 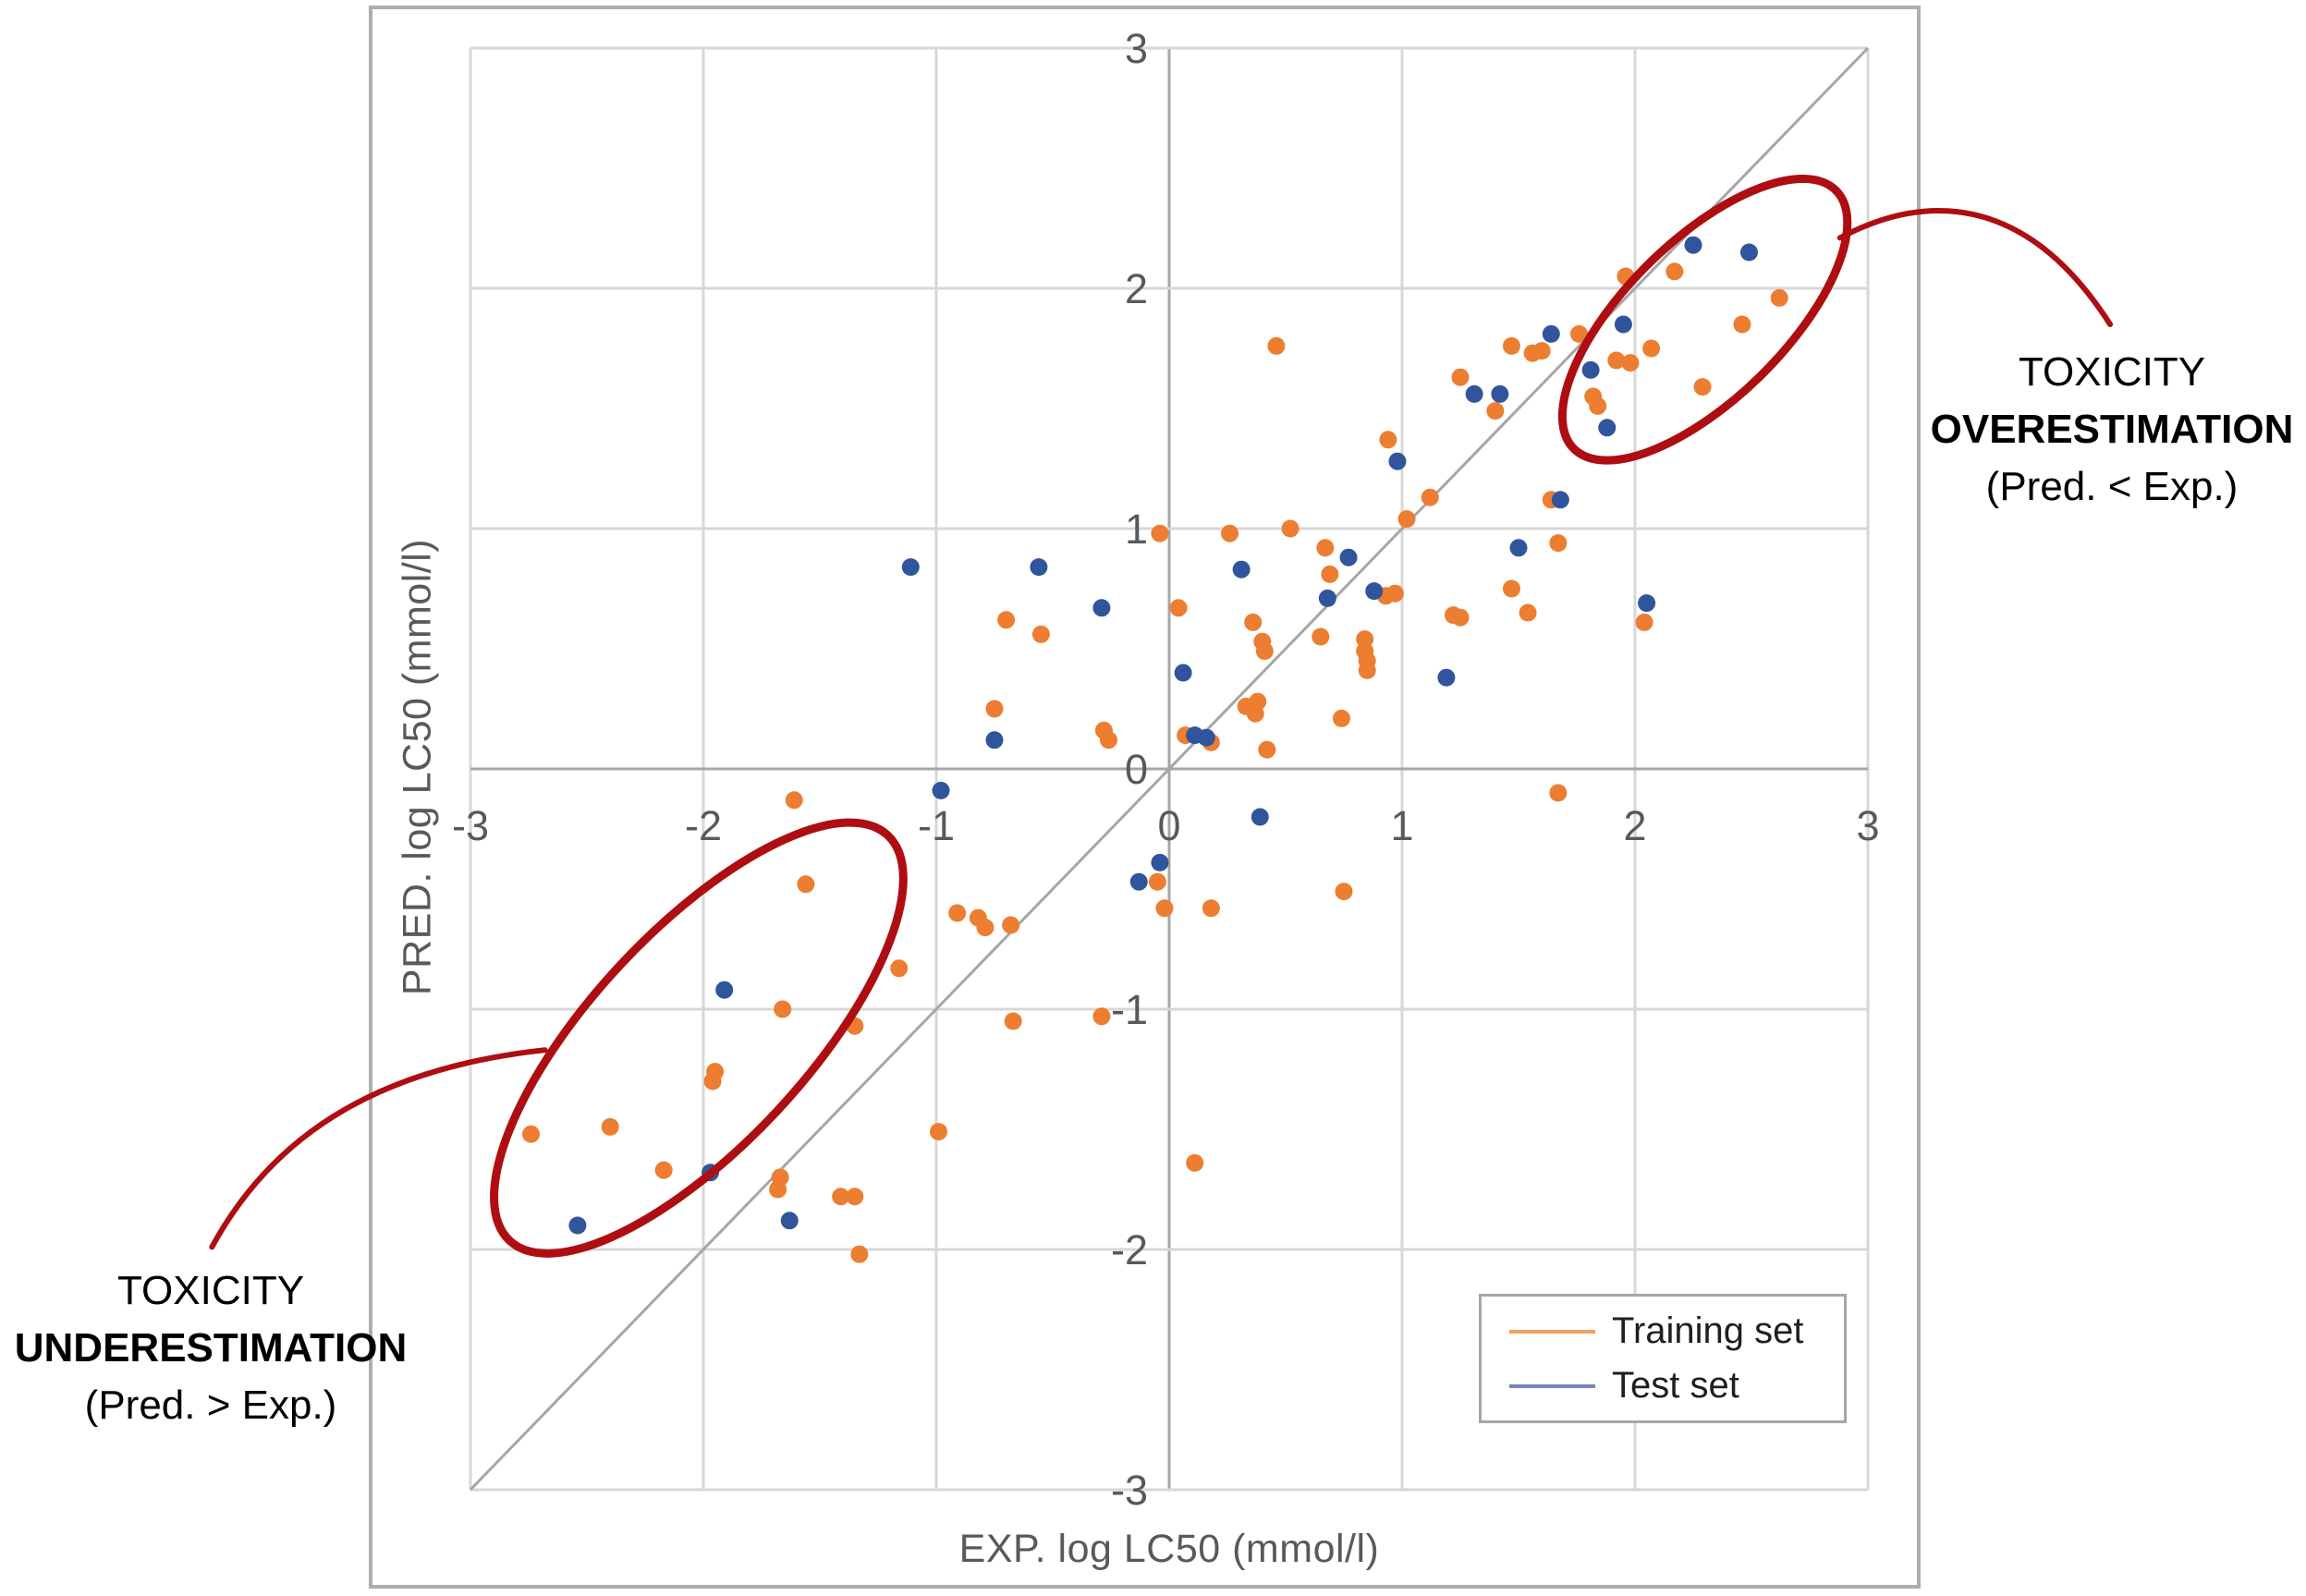 What do you see at coordinates (1663, 1358) in the screenshot?
I see `legend: Training set Test set` at bounding box center [1663, 1358].